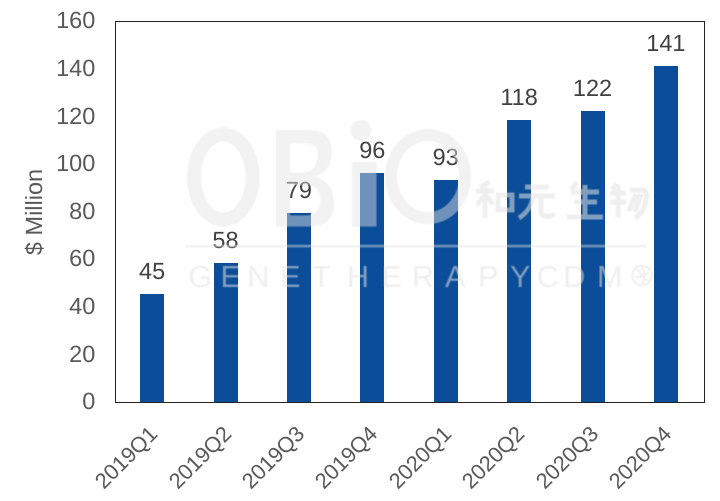  I want to click on svg-text: GENETHERAPYCDM, so click(405, 277).